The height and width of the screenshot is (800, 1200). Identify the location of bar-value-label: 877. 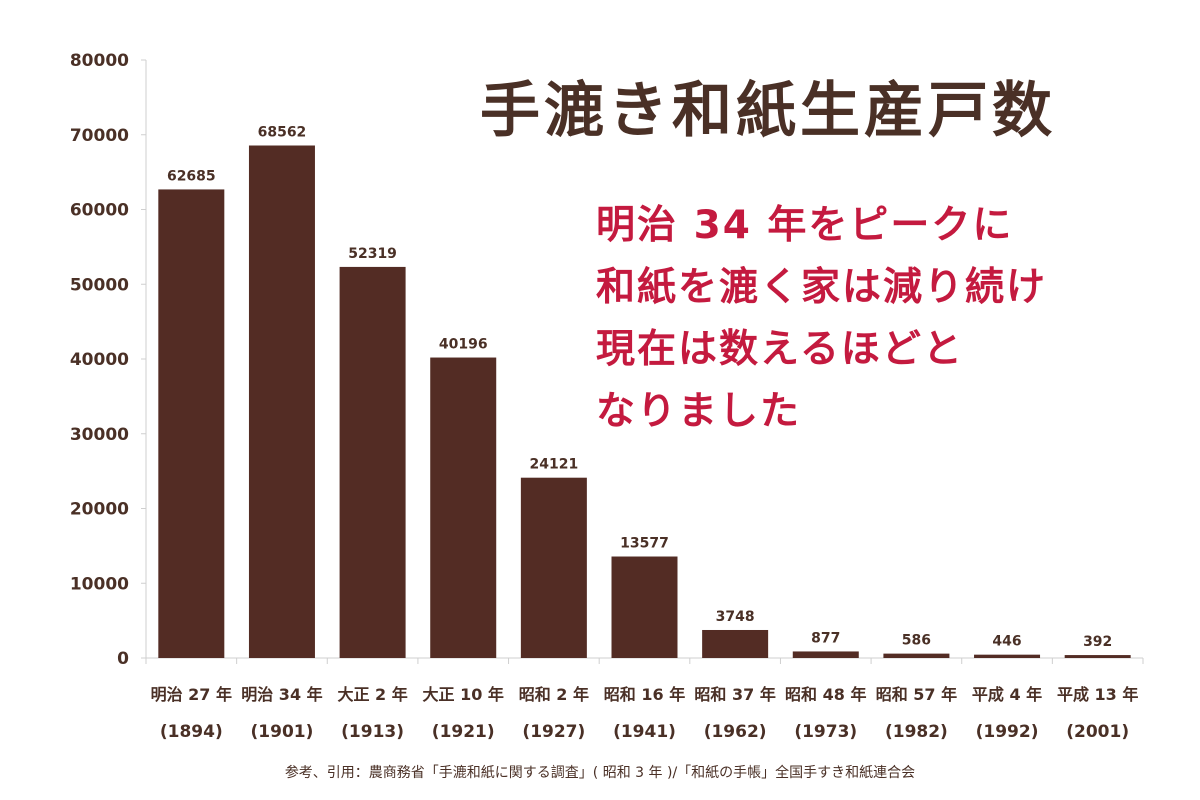
(825, 638).